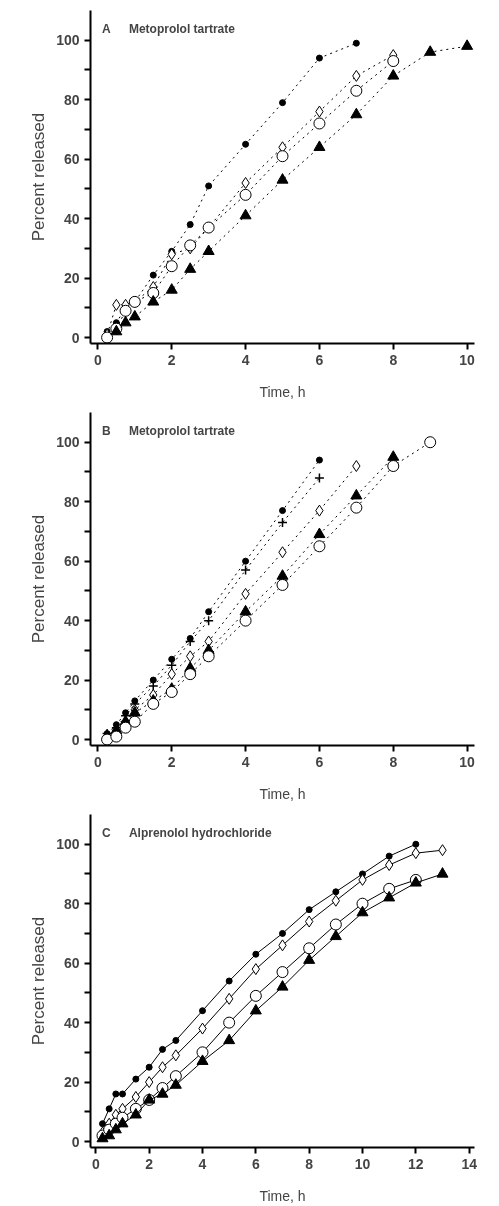  Describe the element at coordinates (107, 832) in the screenshot. I see `annotation: C` at that location.